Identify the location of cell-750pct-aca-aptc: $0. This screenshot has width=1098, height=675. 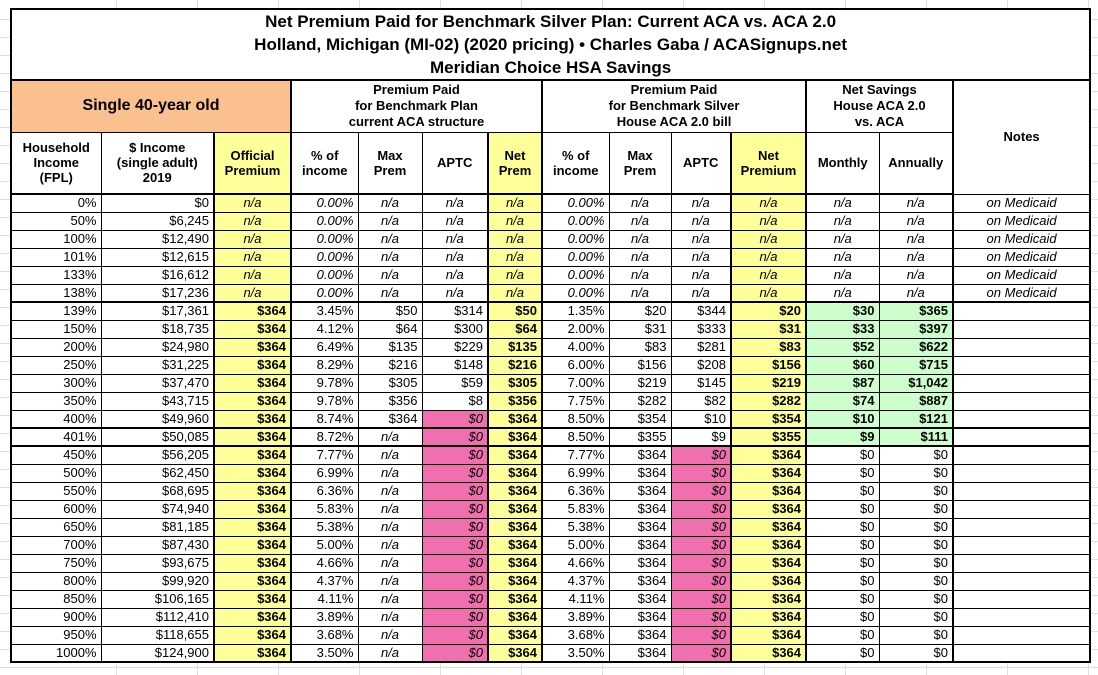
(455, 563).